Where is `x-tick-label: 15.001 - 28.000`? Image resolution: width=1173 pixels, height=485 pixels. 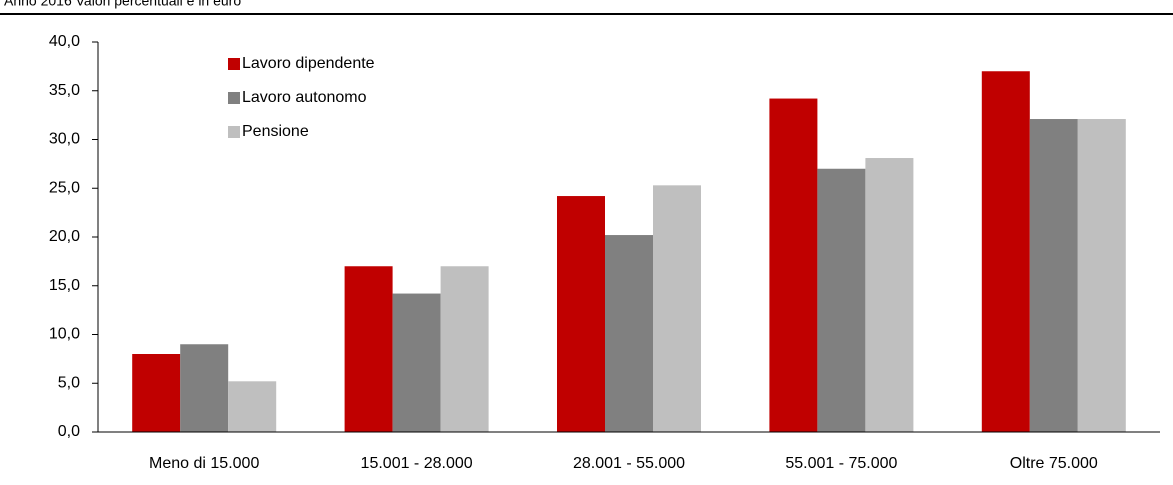
x-tick-label: 15.001 - 28.000 is located at coordinates (417, 463).